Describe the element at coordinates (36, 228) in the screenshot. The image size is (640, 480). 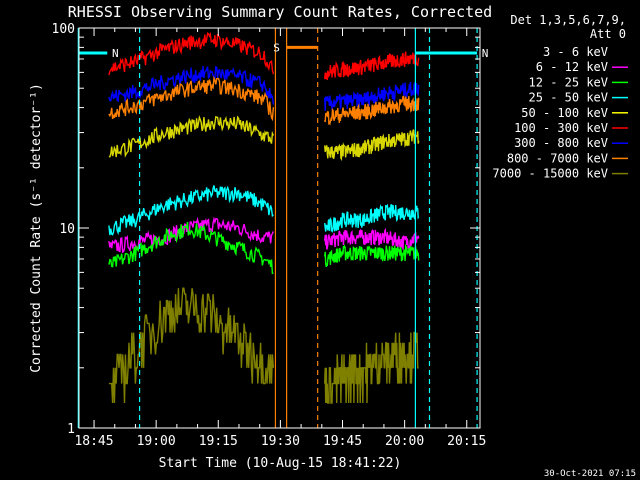
I see `y-axis-label: Corrected Count Rate (s⁻¹ detector⁻¹)` at that location.